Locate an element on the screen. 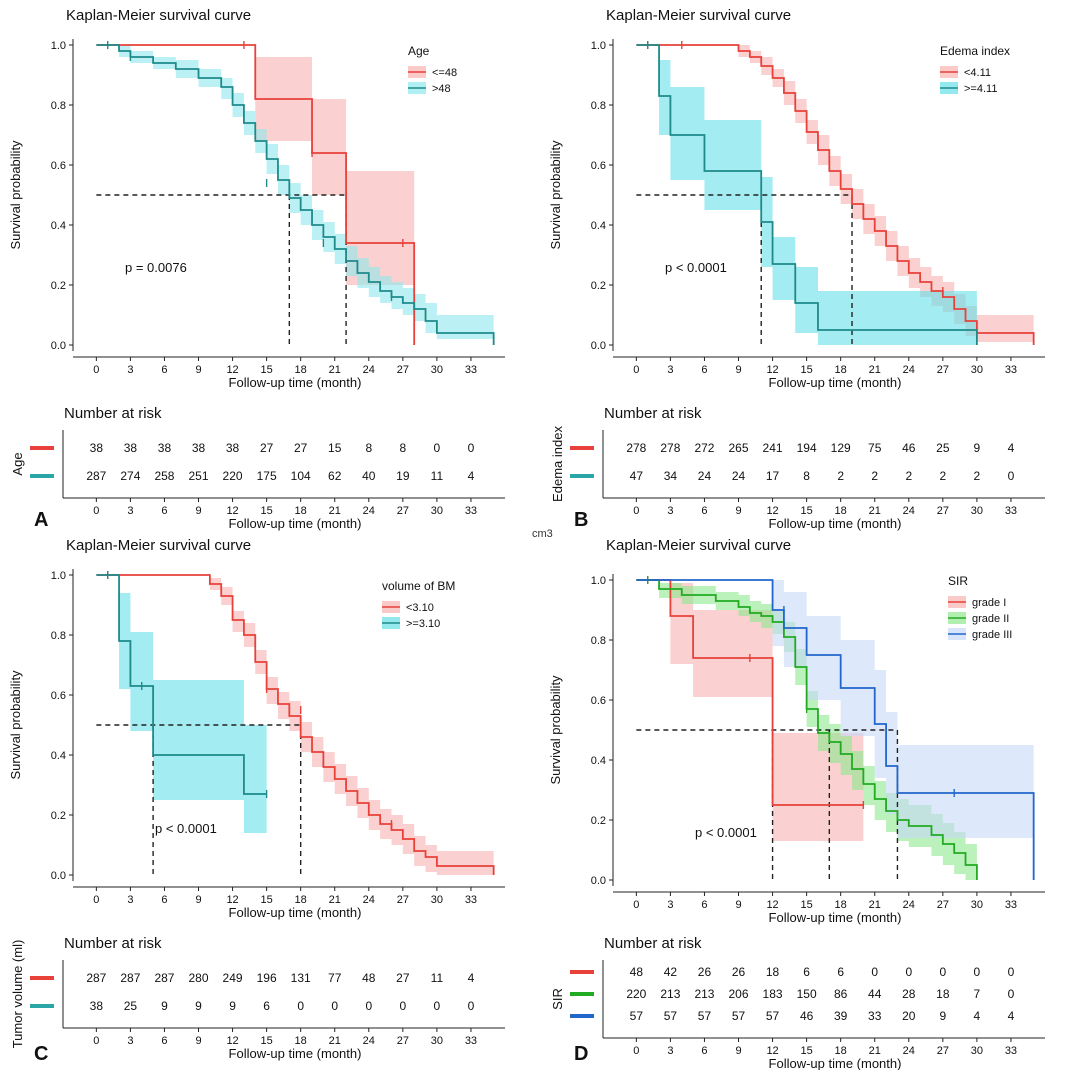 The height and width of the screenshot is (1070, 1080). panel-letter: B is located at coordinates (581, 520).